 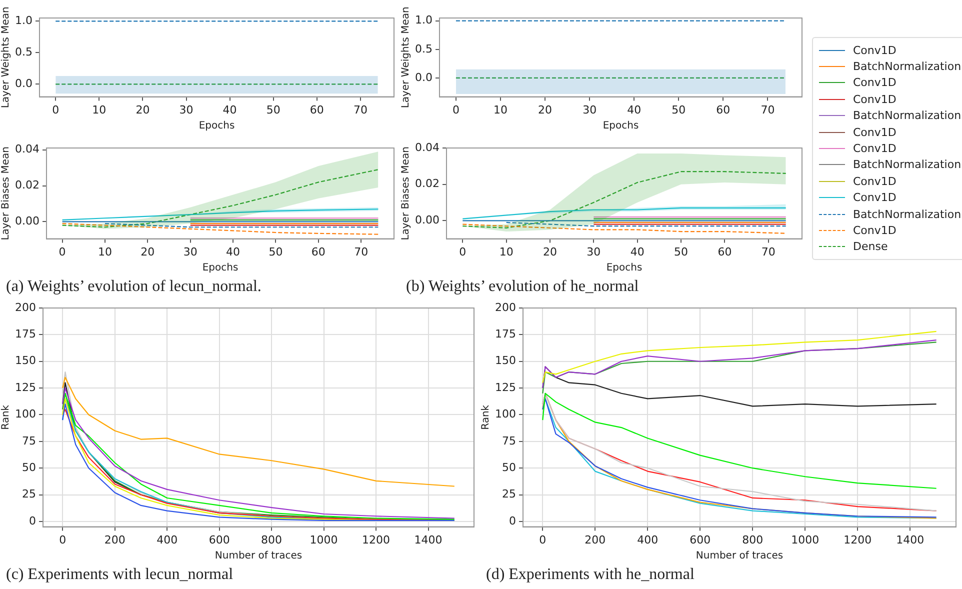 I want to click on text: (d) Experiments with he_normal, so click(x=590, y=575).